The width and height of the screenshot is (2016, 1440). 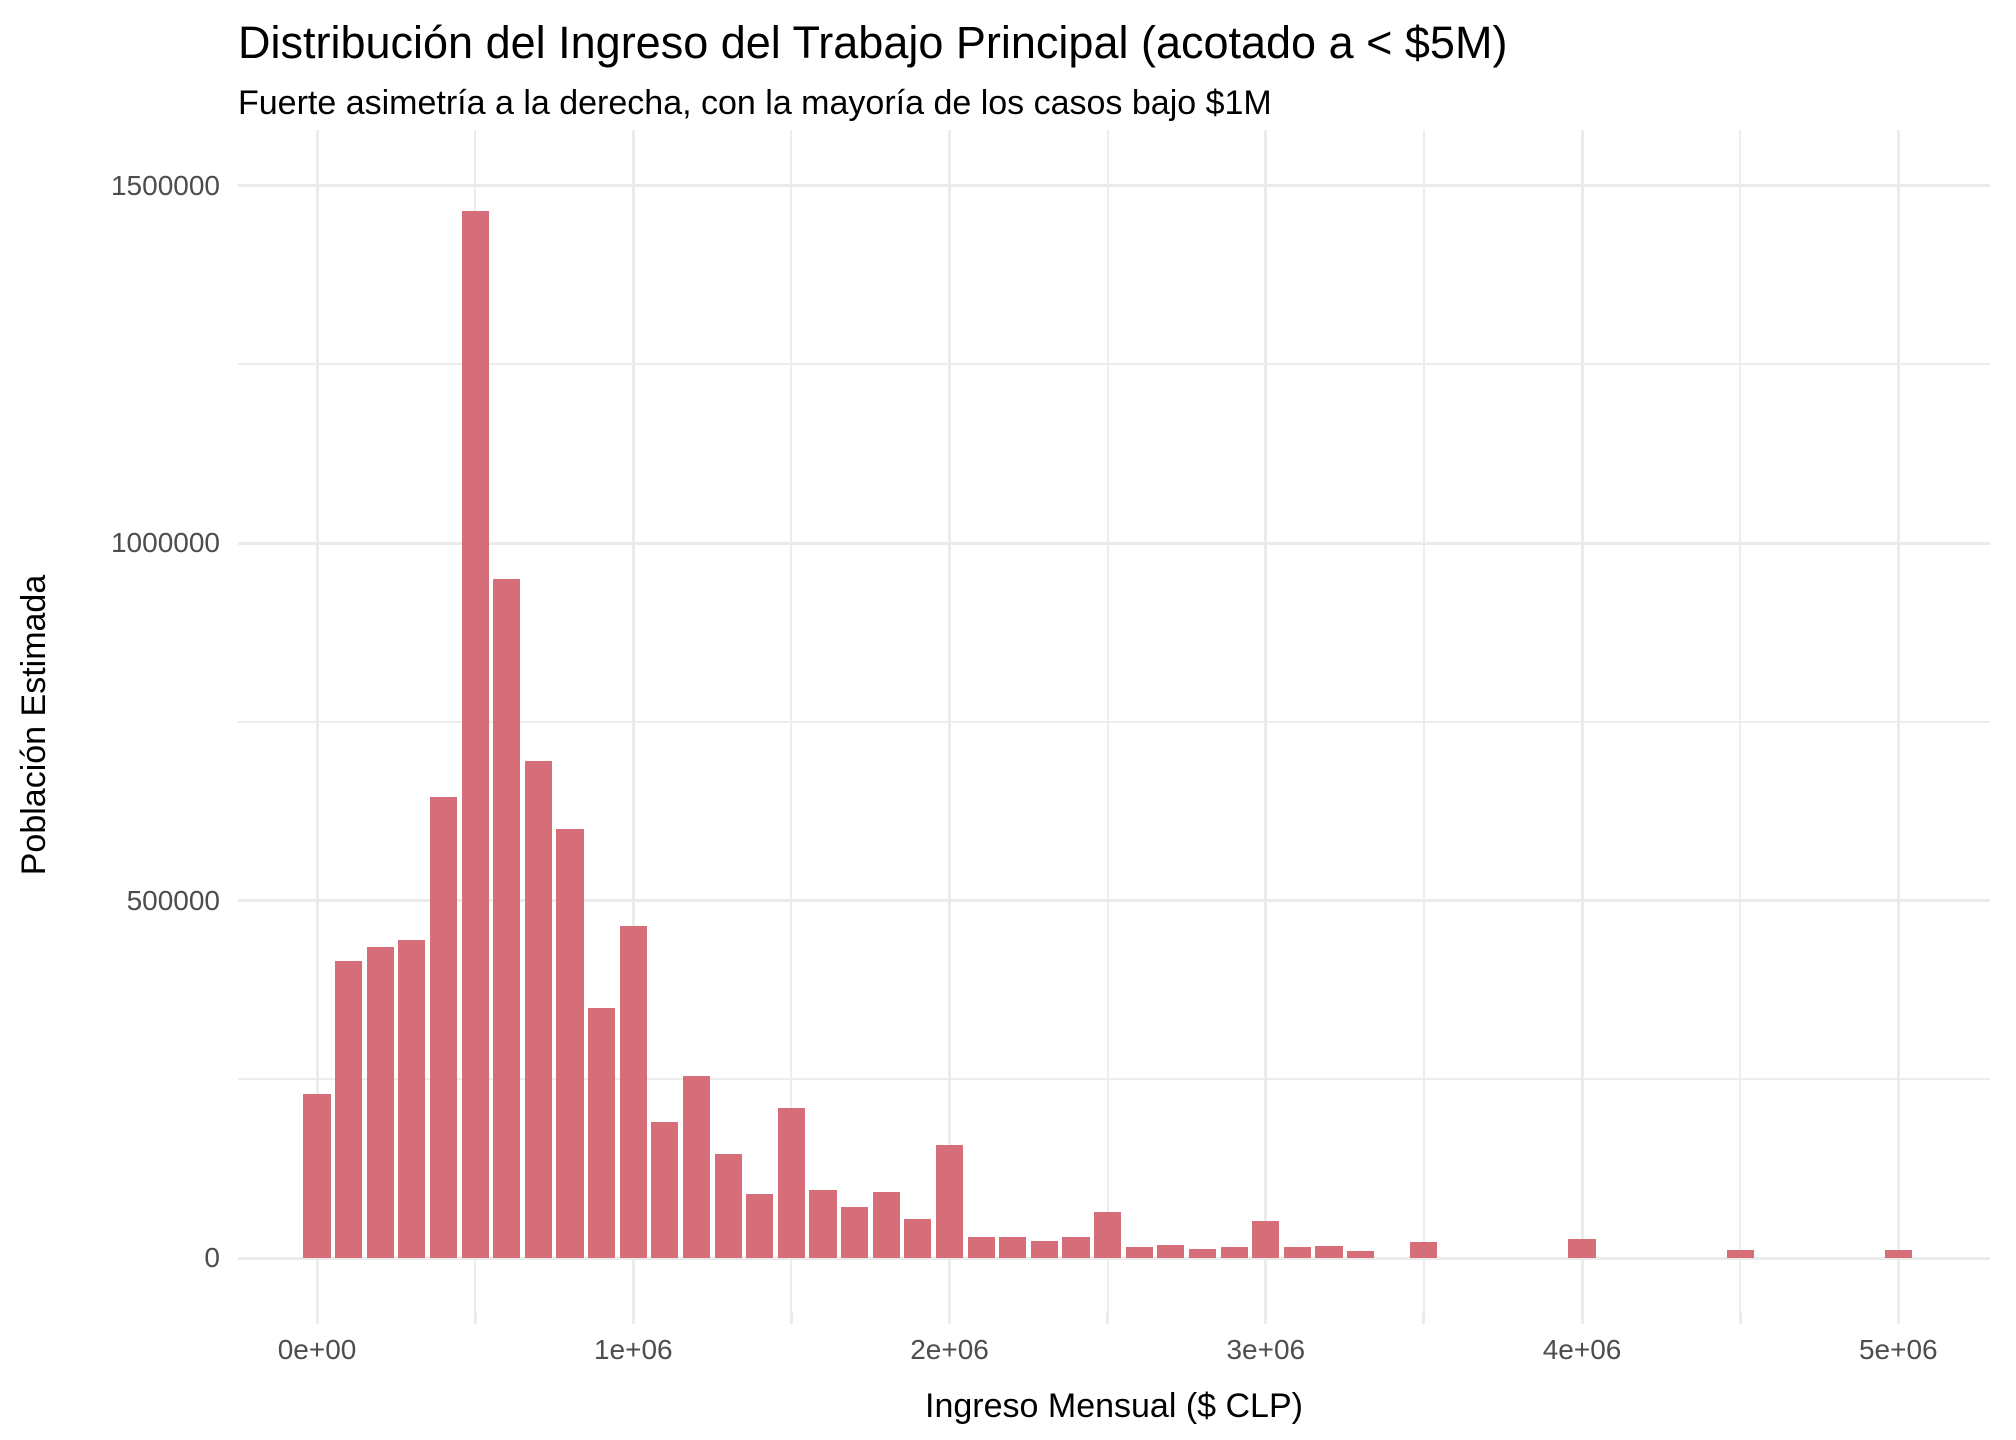 What do you see at coordinates (212, 1258) in the screenshot?
I see `y-tick-label: 0` at bounding box center [212, 1258].